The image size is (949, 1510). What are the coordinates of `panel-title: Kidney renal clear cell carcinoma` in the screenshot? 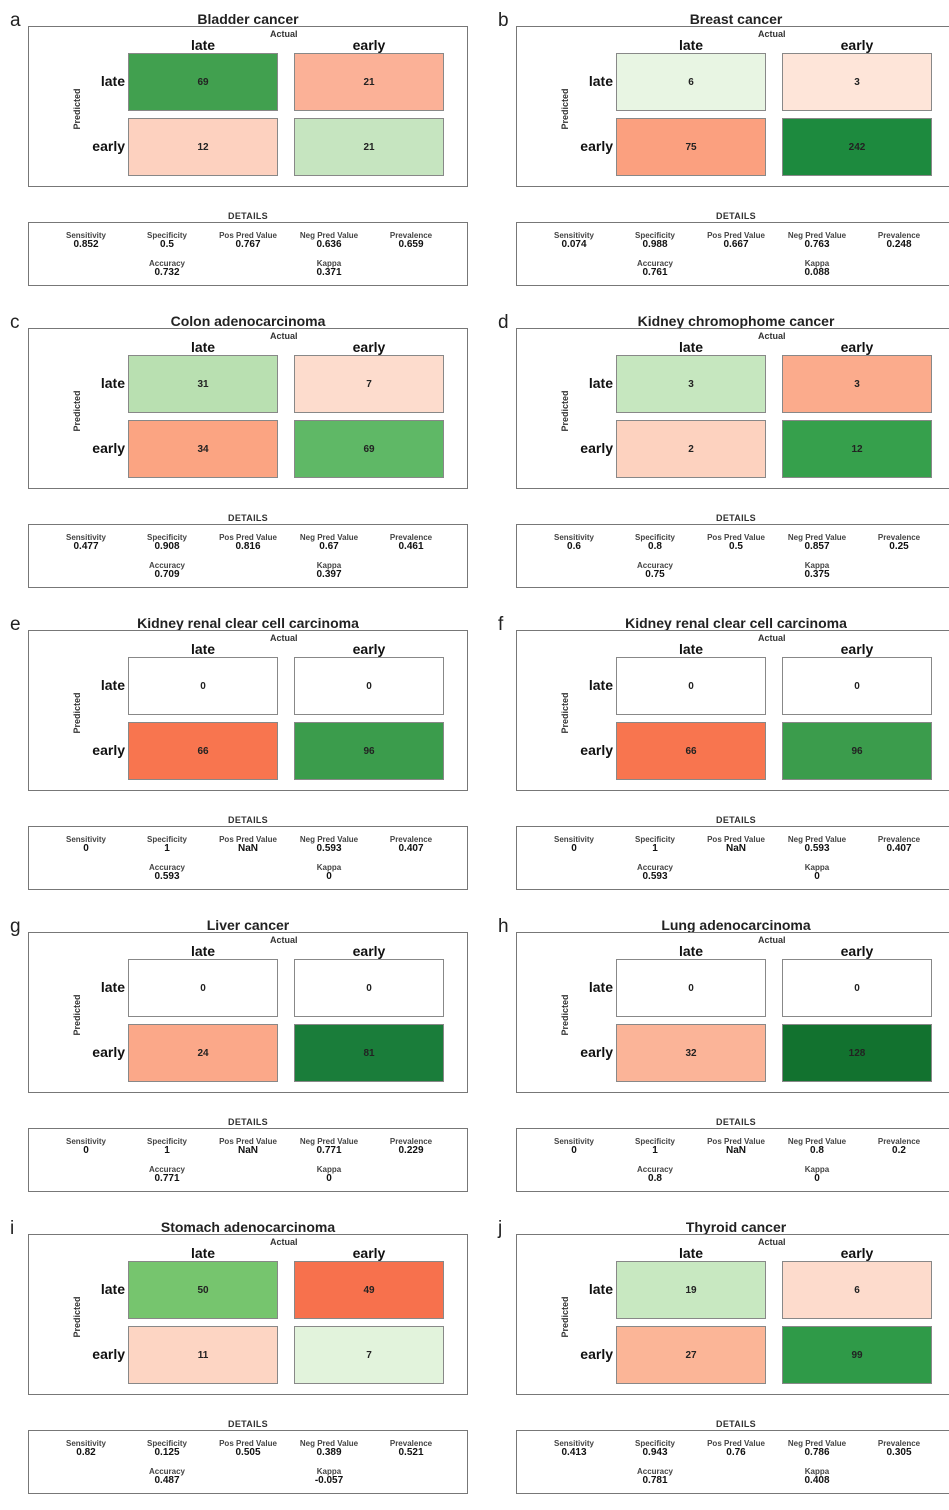 It's located at (736, 623).